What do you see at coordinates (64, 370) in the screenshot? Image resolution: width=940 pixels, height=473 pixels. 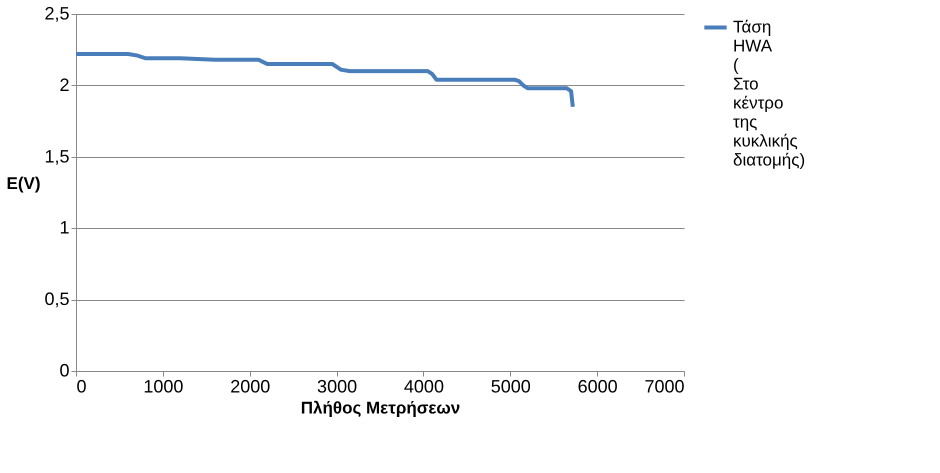 I see `y-tick-label: 0` at bounding box center [64, 370].